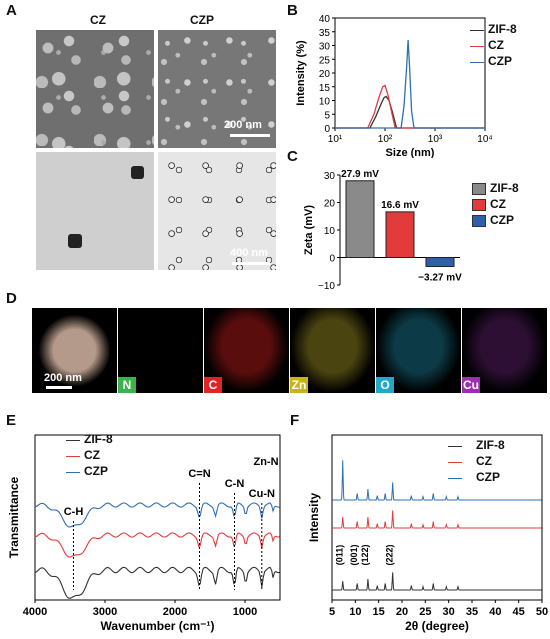 The height and width of the screenshot is (639, 550). Describe the element at coordinates (314, 518) in the screenshot. I see `ylabel-f: Intensity` at that location.